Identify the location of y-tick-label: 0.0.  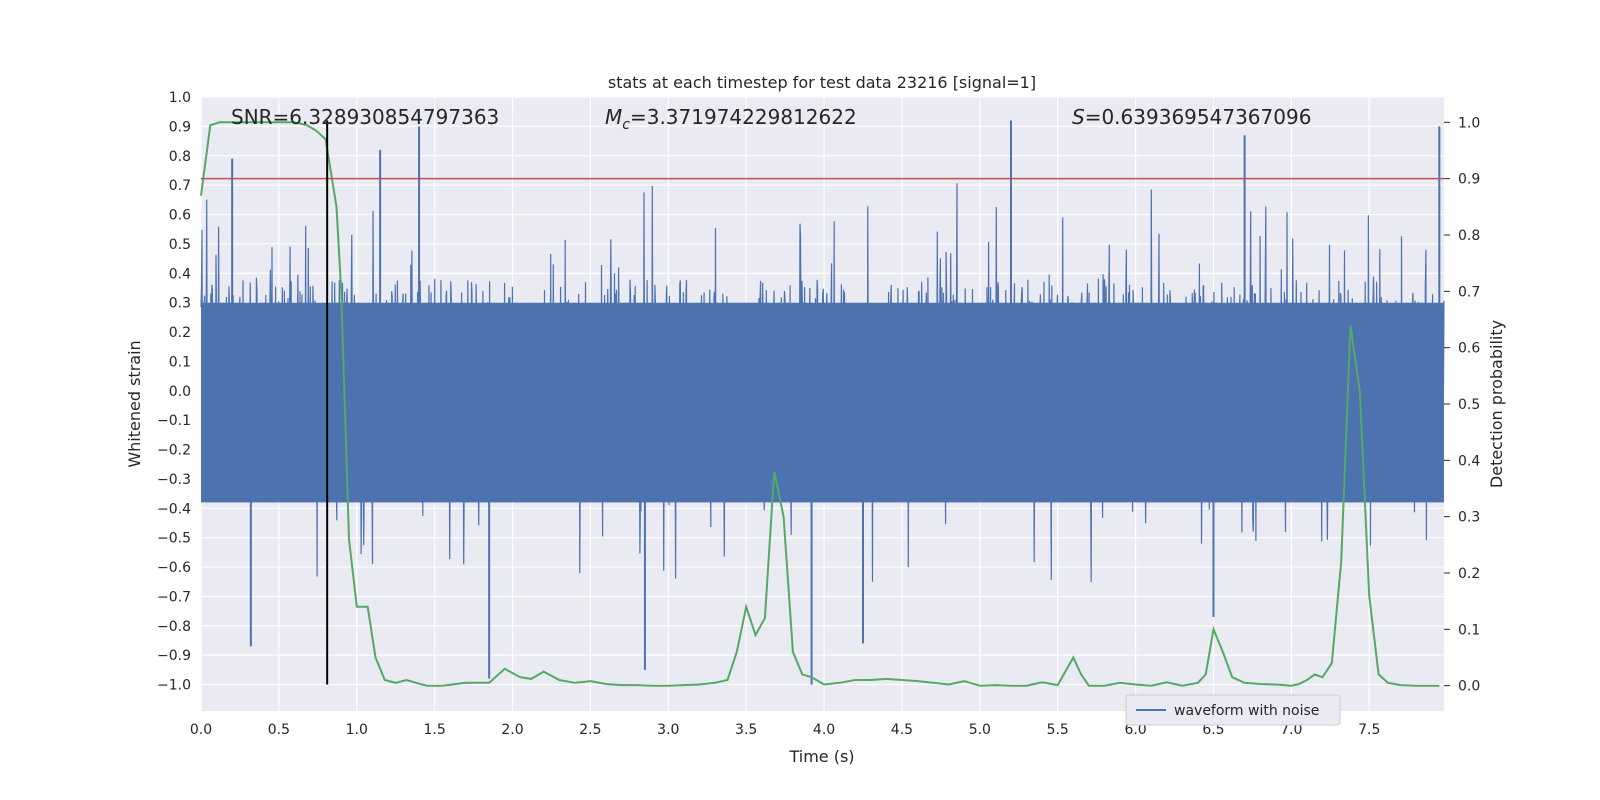
(180, 392).